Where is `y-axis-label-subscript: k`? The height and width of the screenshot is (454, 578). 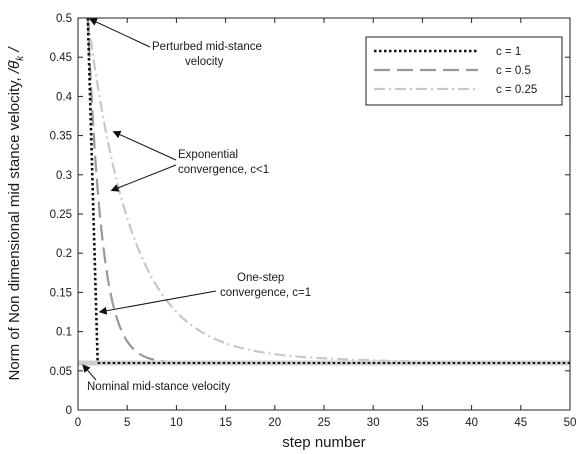
y-axis-label-subscript: k is located at coordinates (20, 58).